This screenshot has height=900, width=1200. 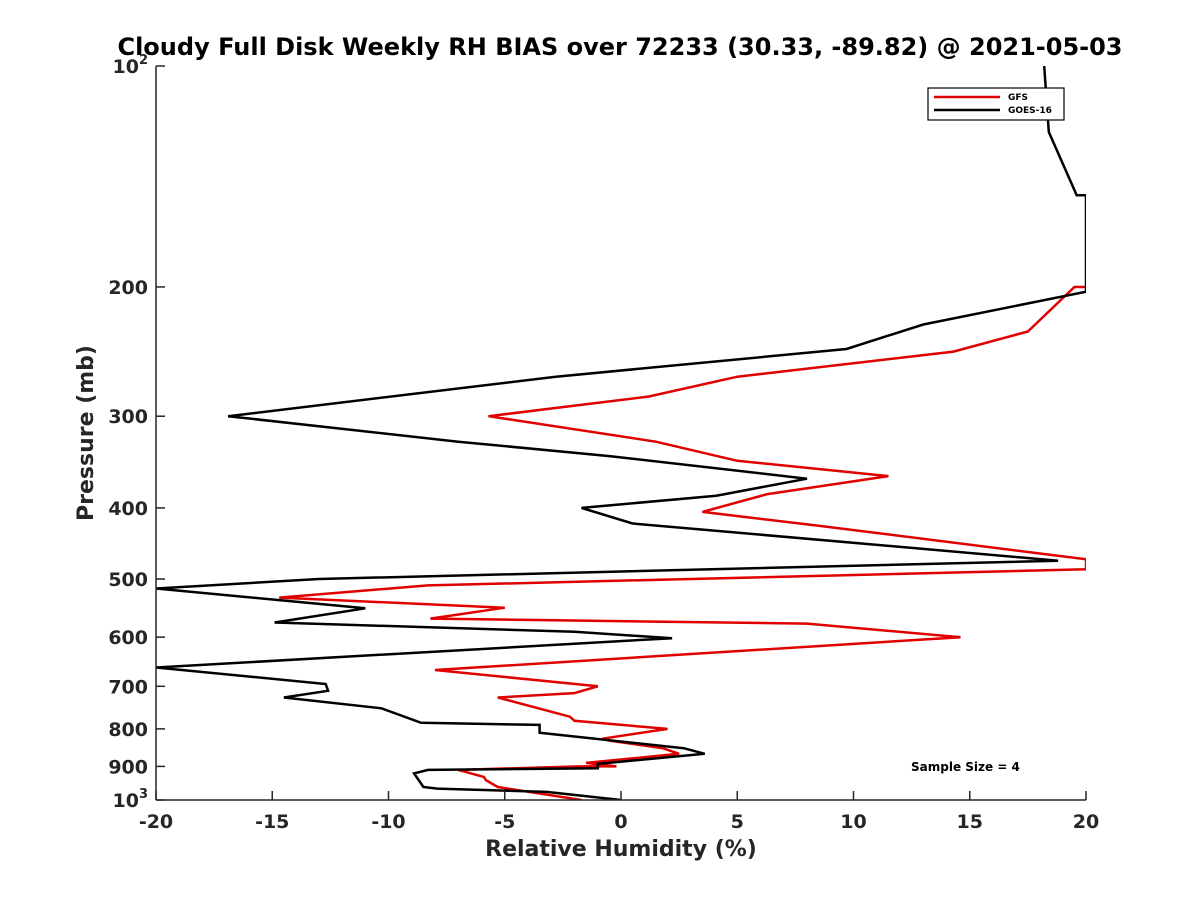 I want to click on y-tick-label: 200, so click(x=128, y=288).